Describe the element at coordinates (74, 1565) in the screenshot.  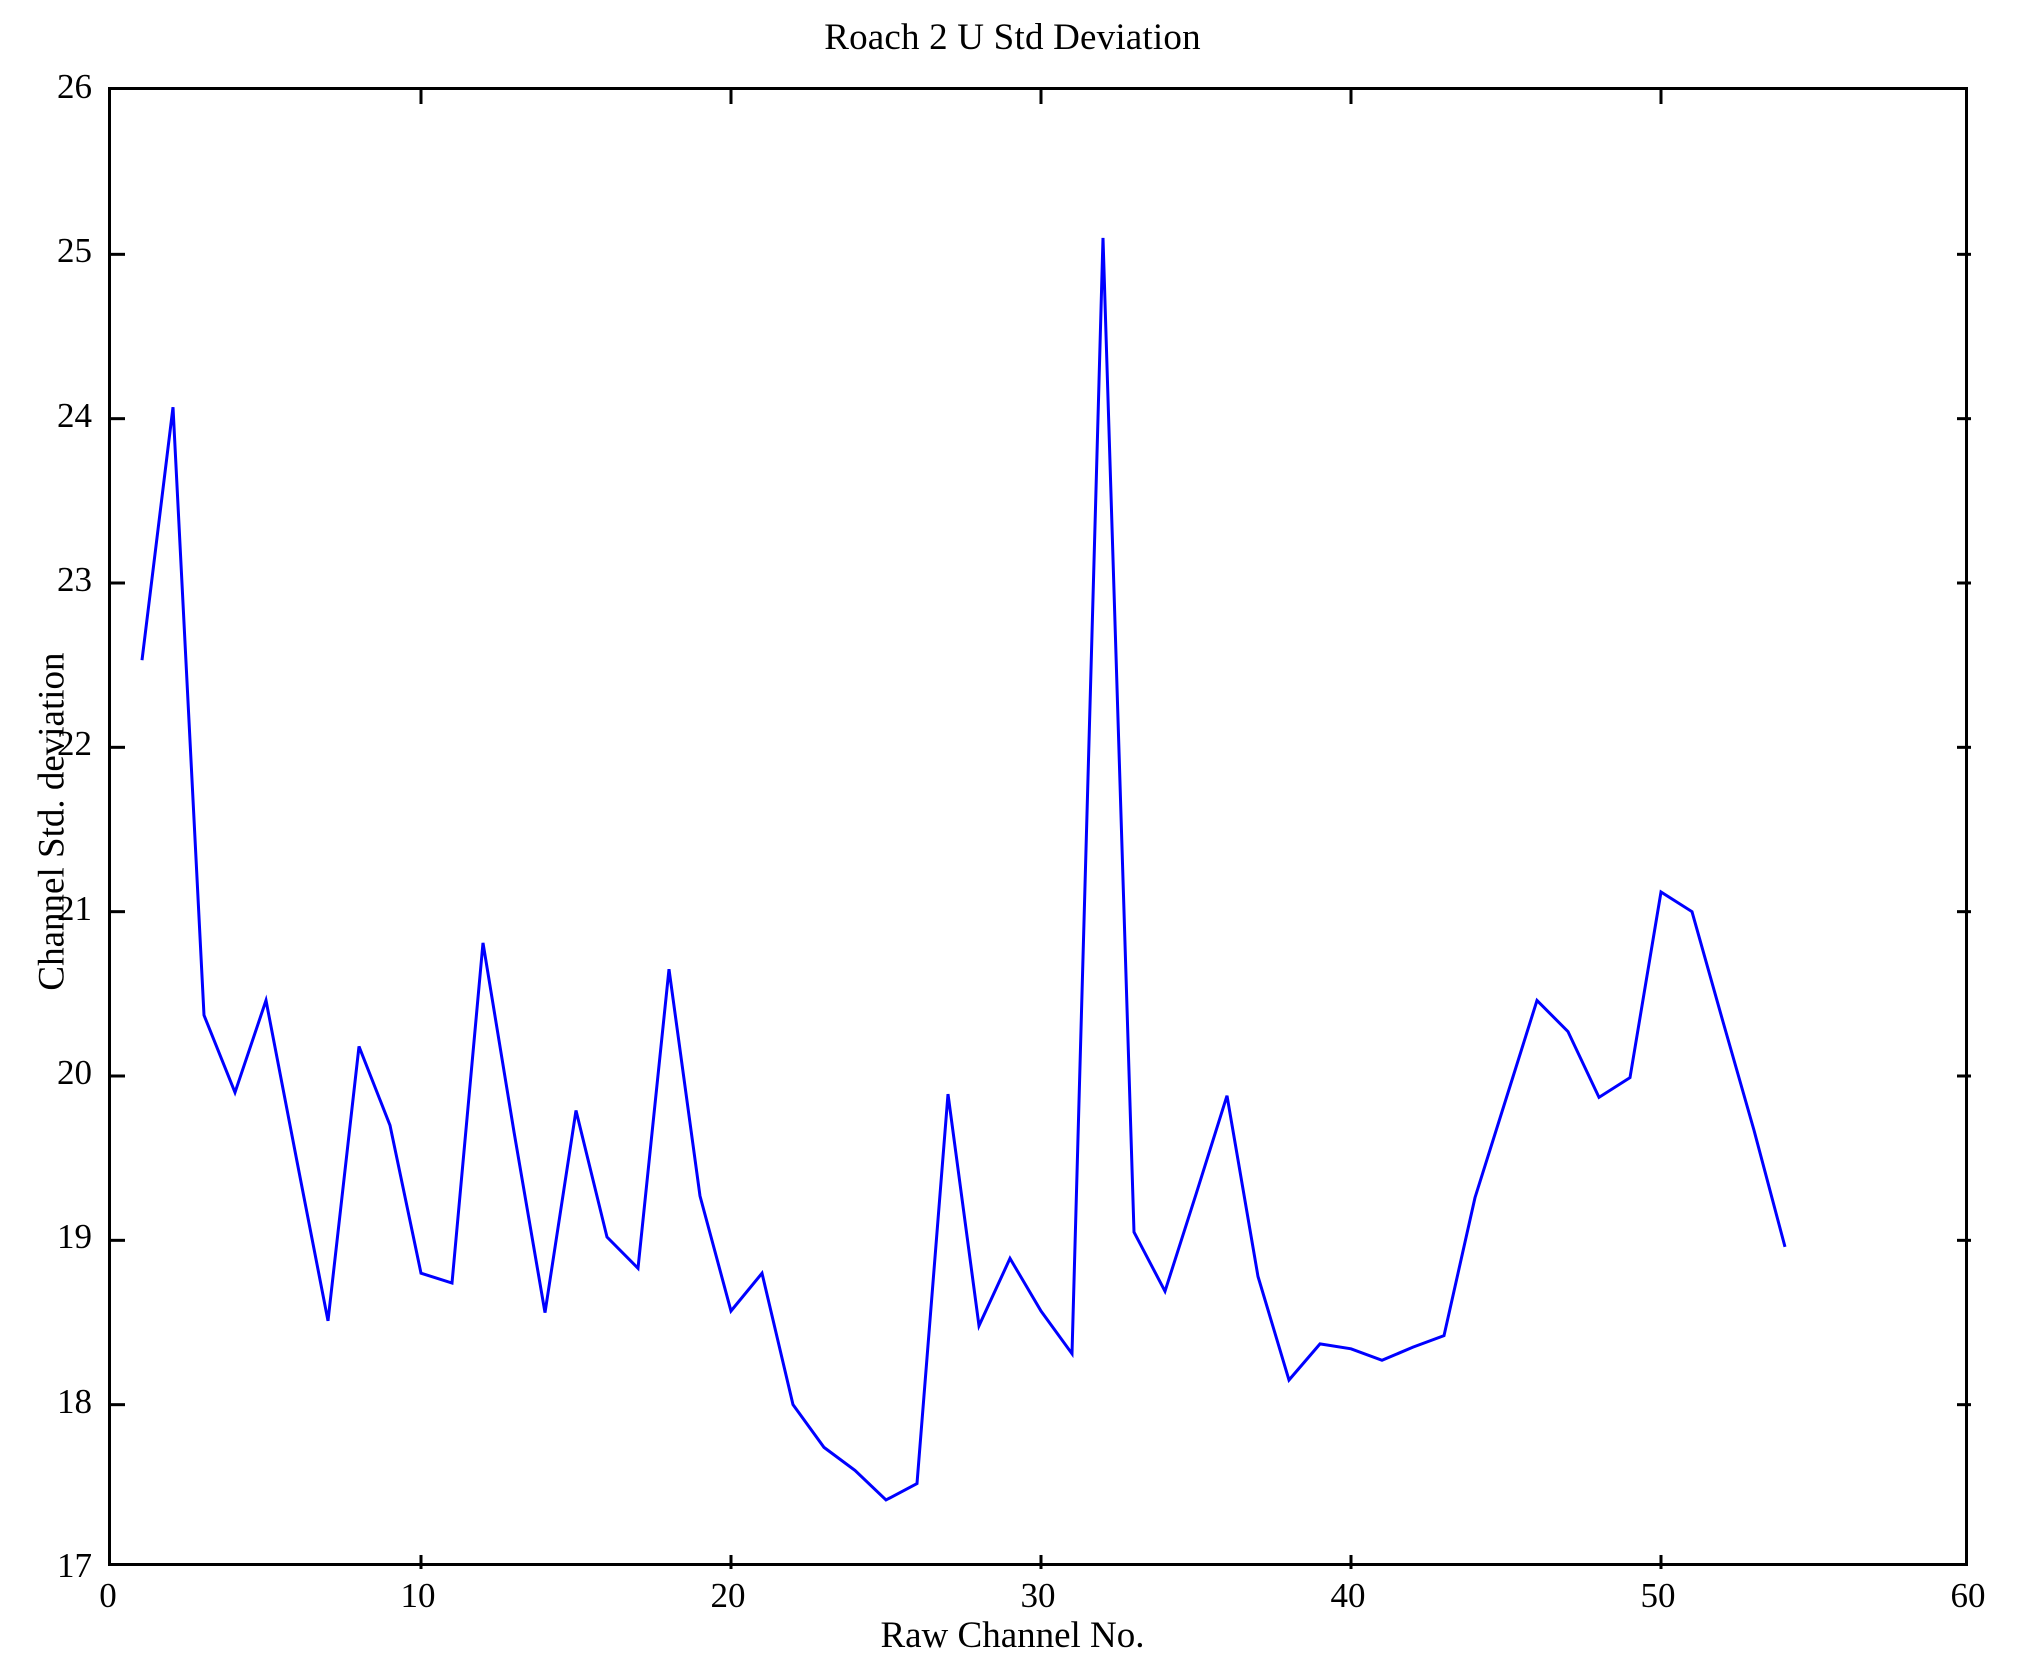
I see `y-tick-label: 17` at that location.